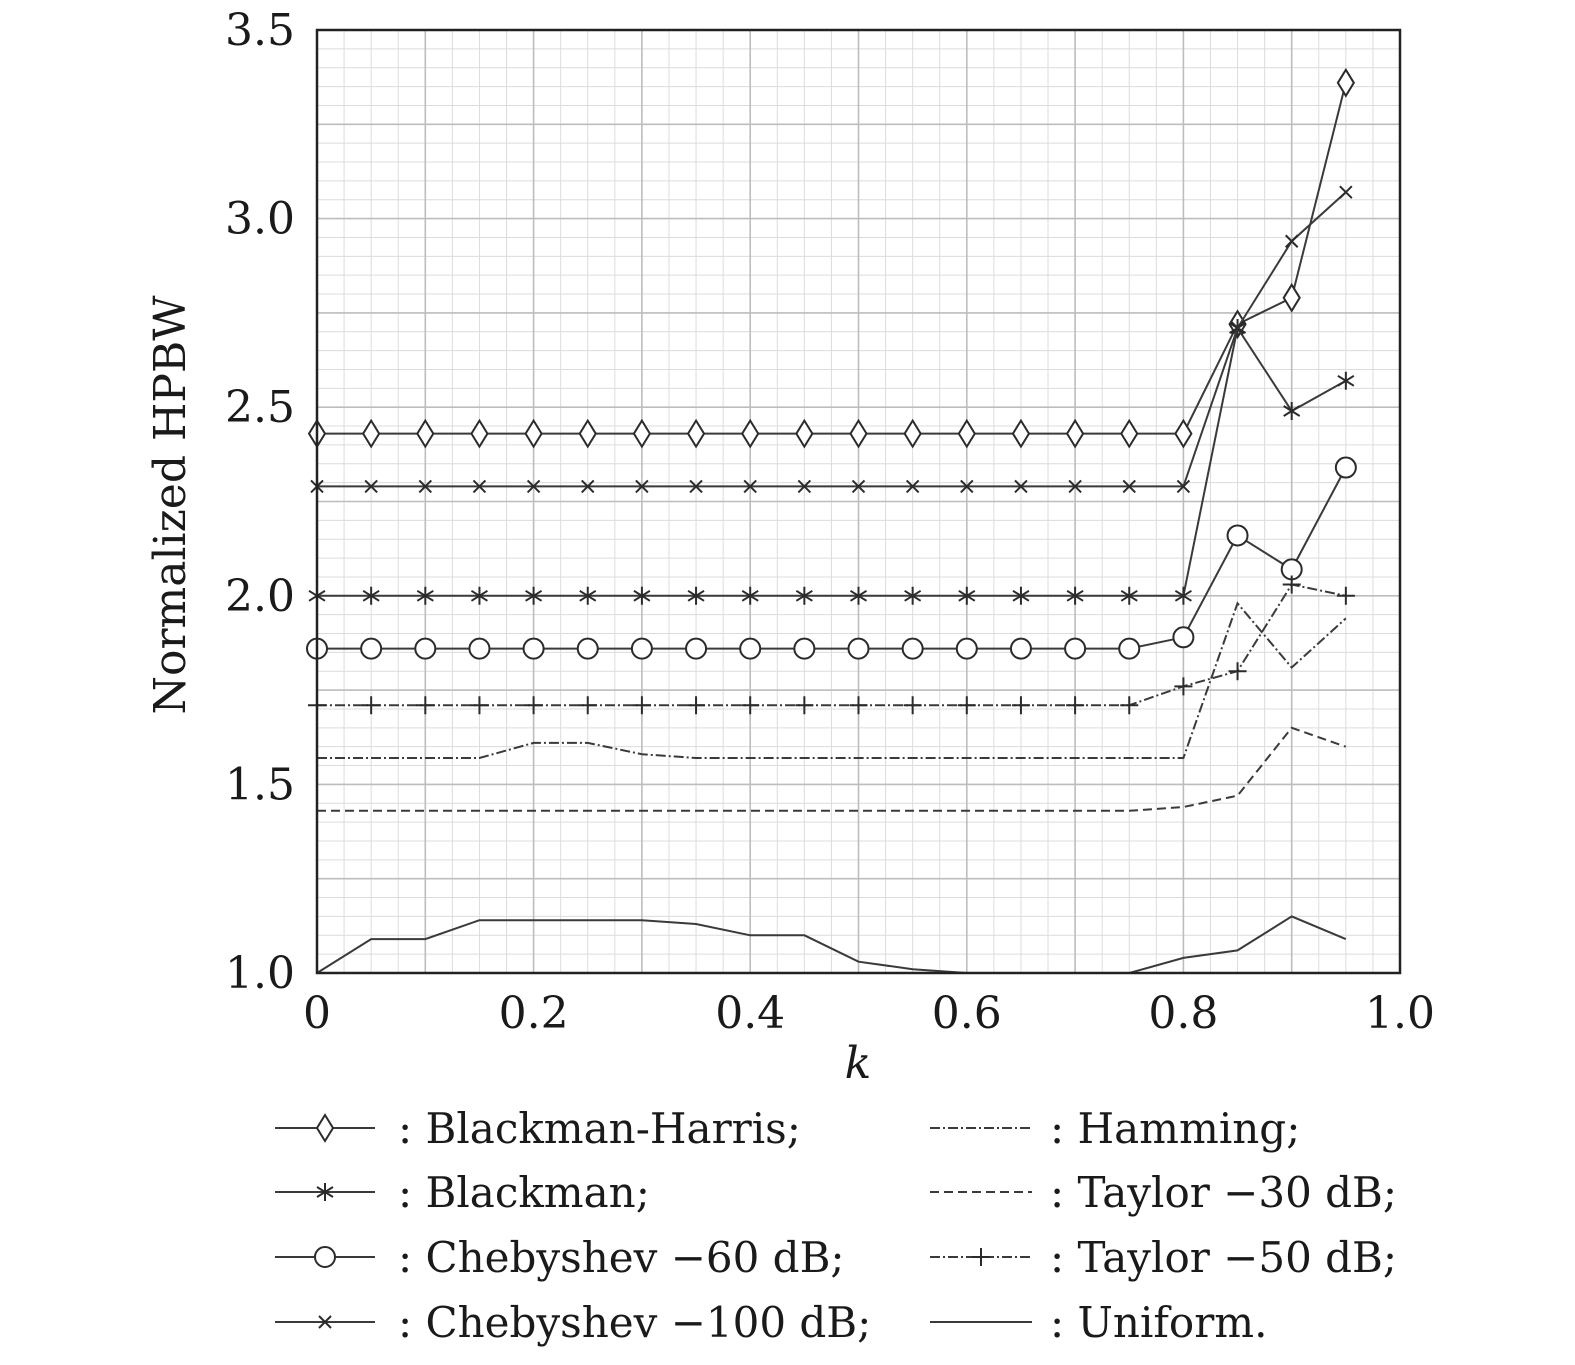  What do you see at coordinates (832, 769) in the screenshot?
I see `series-taylor-30-db` at bounding box center [832, 769].